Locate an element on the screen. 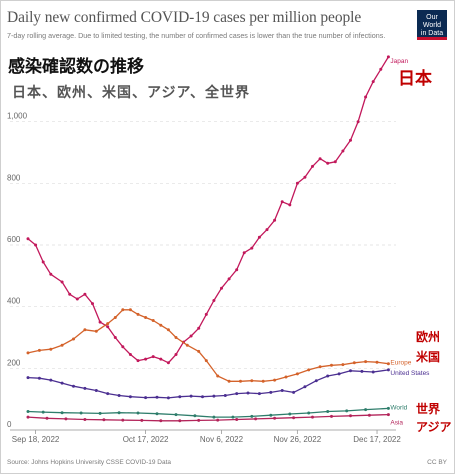  logo-line-2: in Data is located at coordinates (432, 33).